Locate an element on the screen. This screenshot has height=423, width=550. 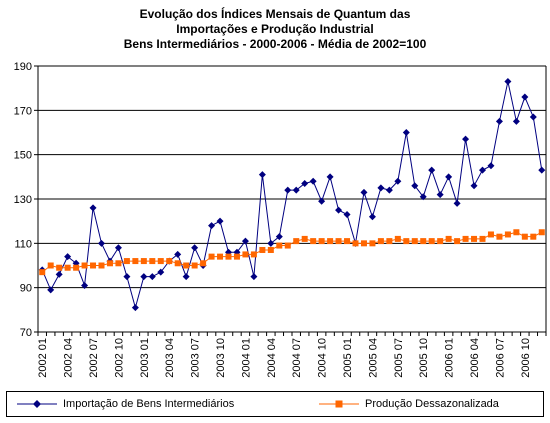
legend-item-production: Produção Dessazonalizada is located at coordinates (409, 404).